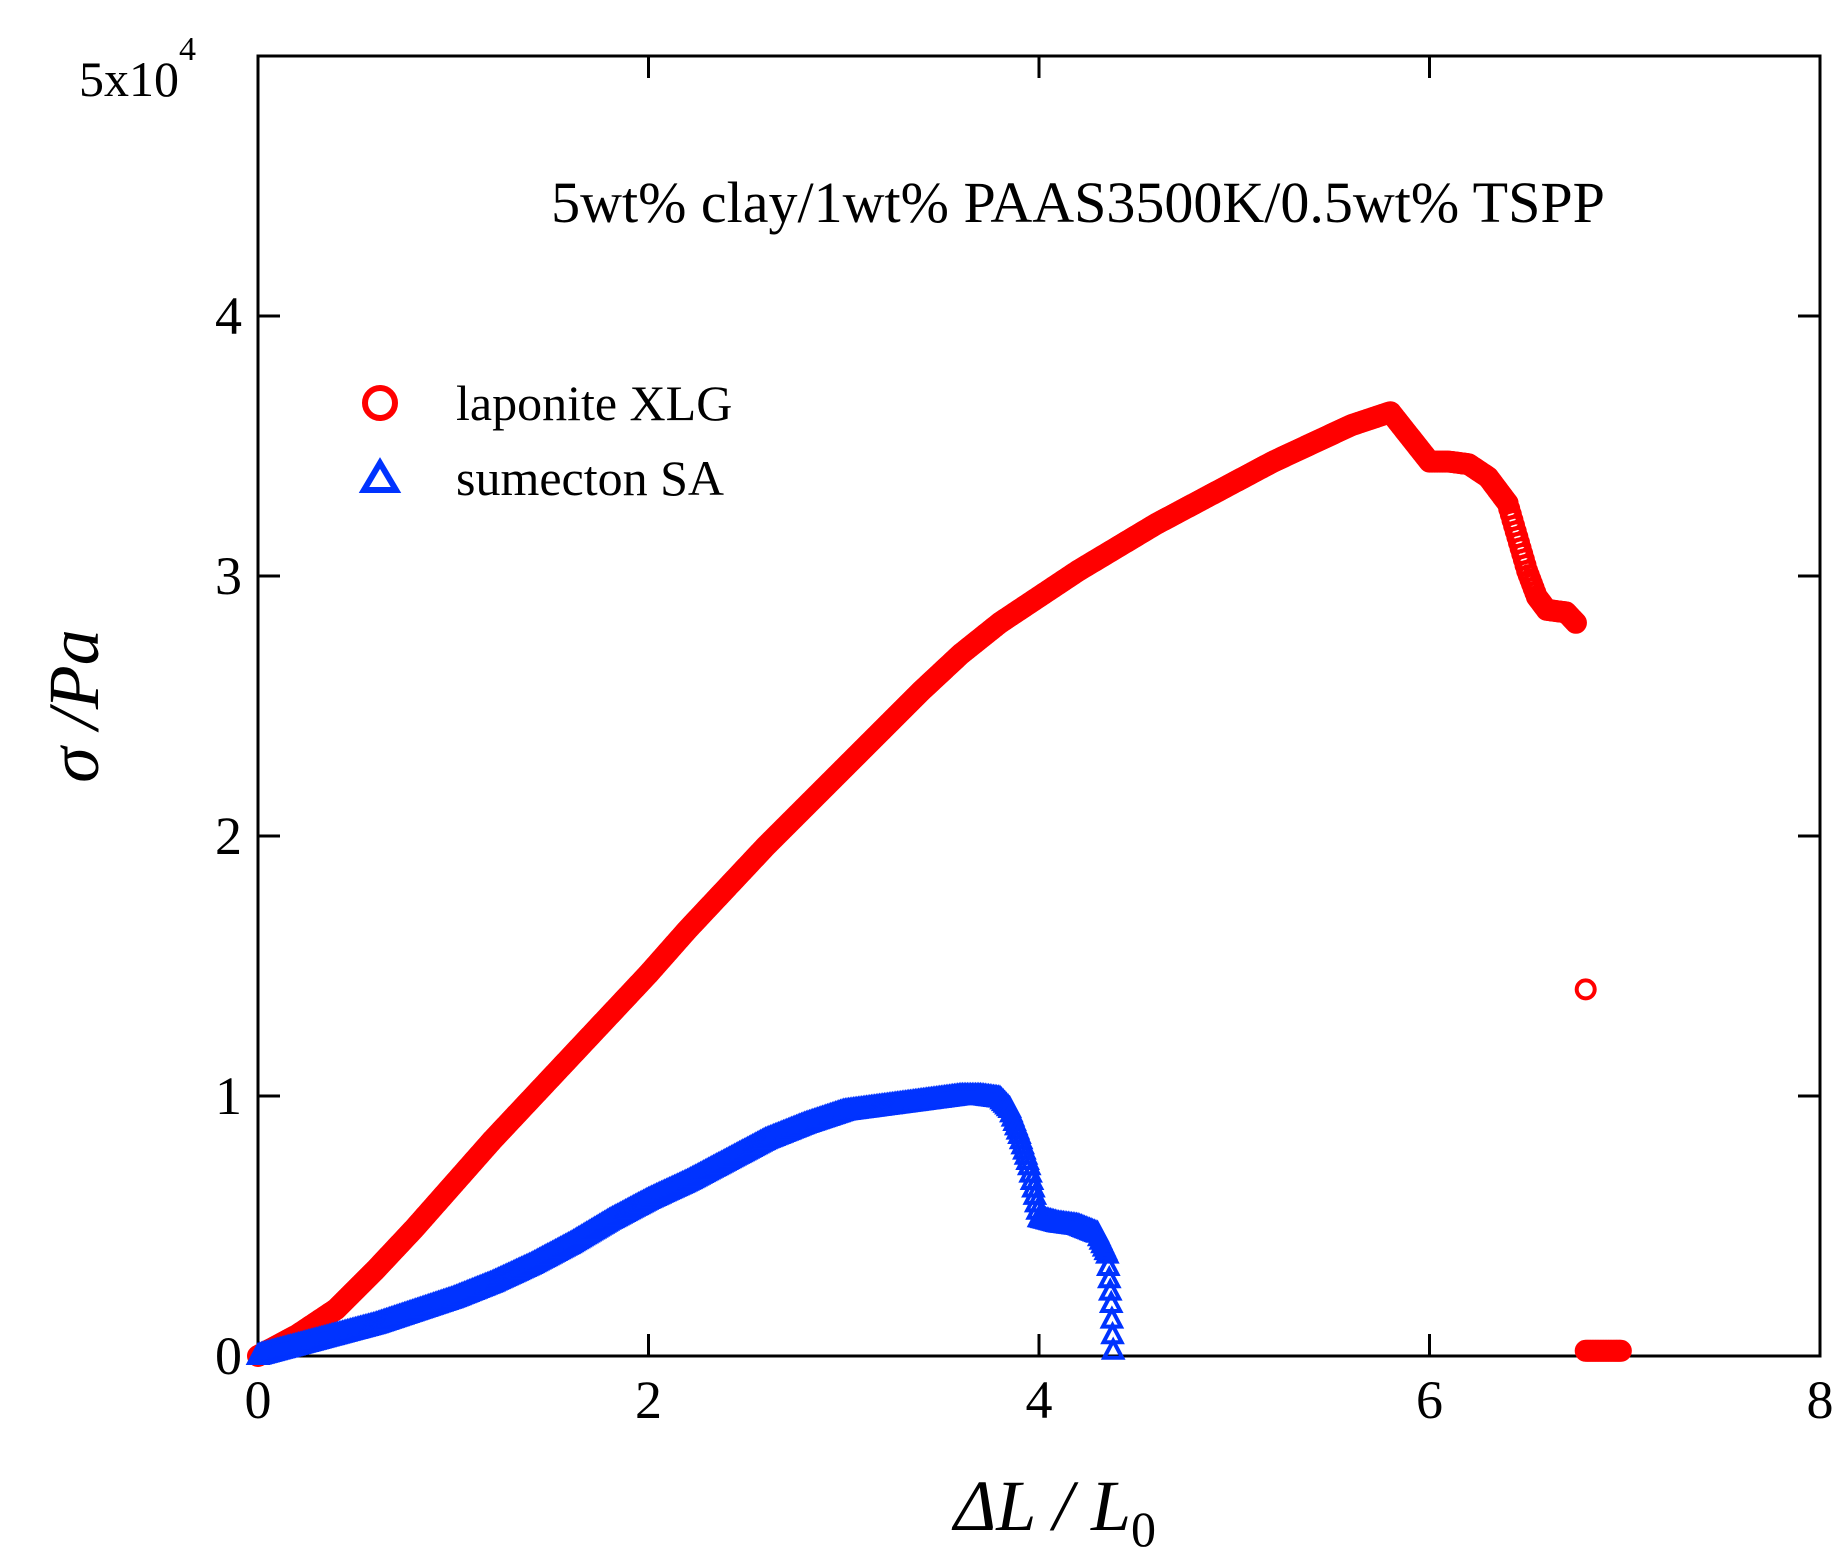 The height and width of the screenshot is (1567, 1843). I want to click on x-tick-label: 6, so click(1429, 1400).